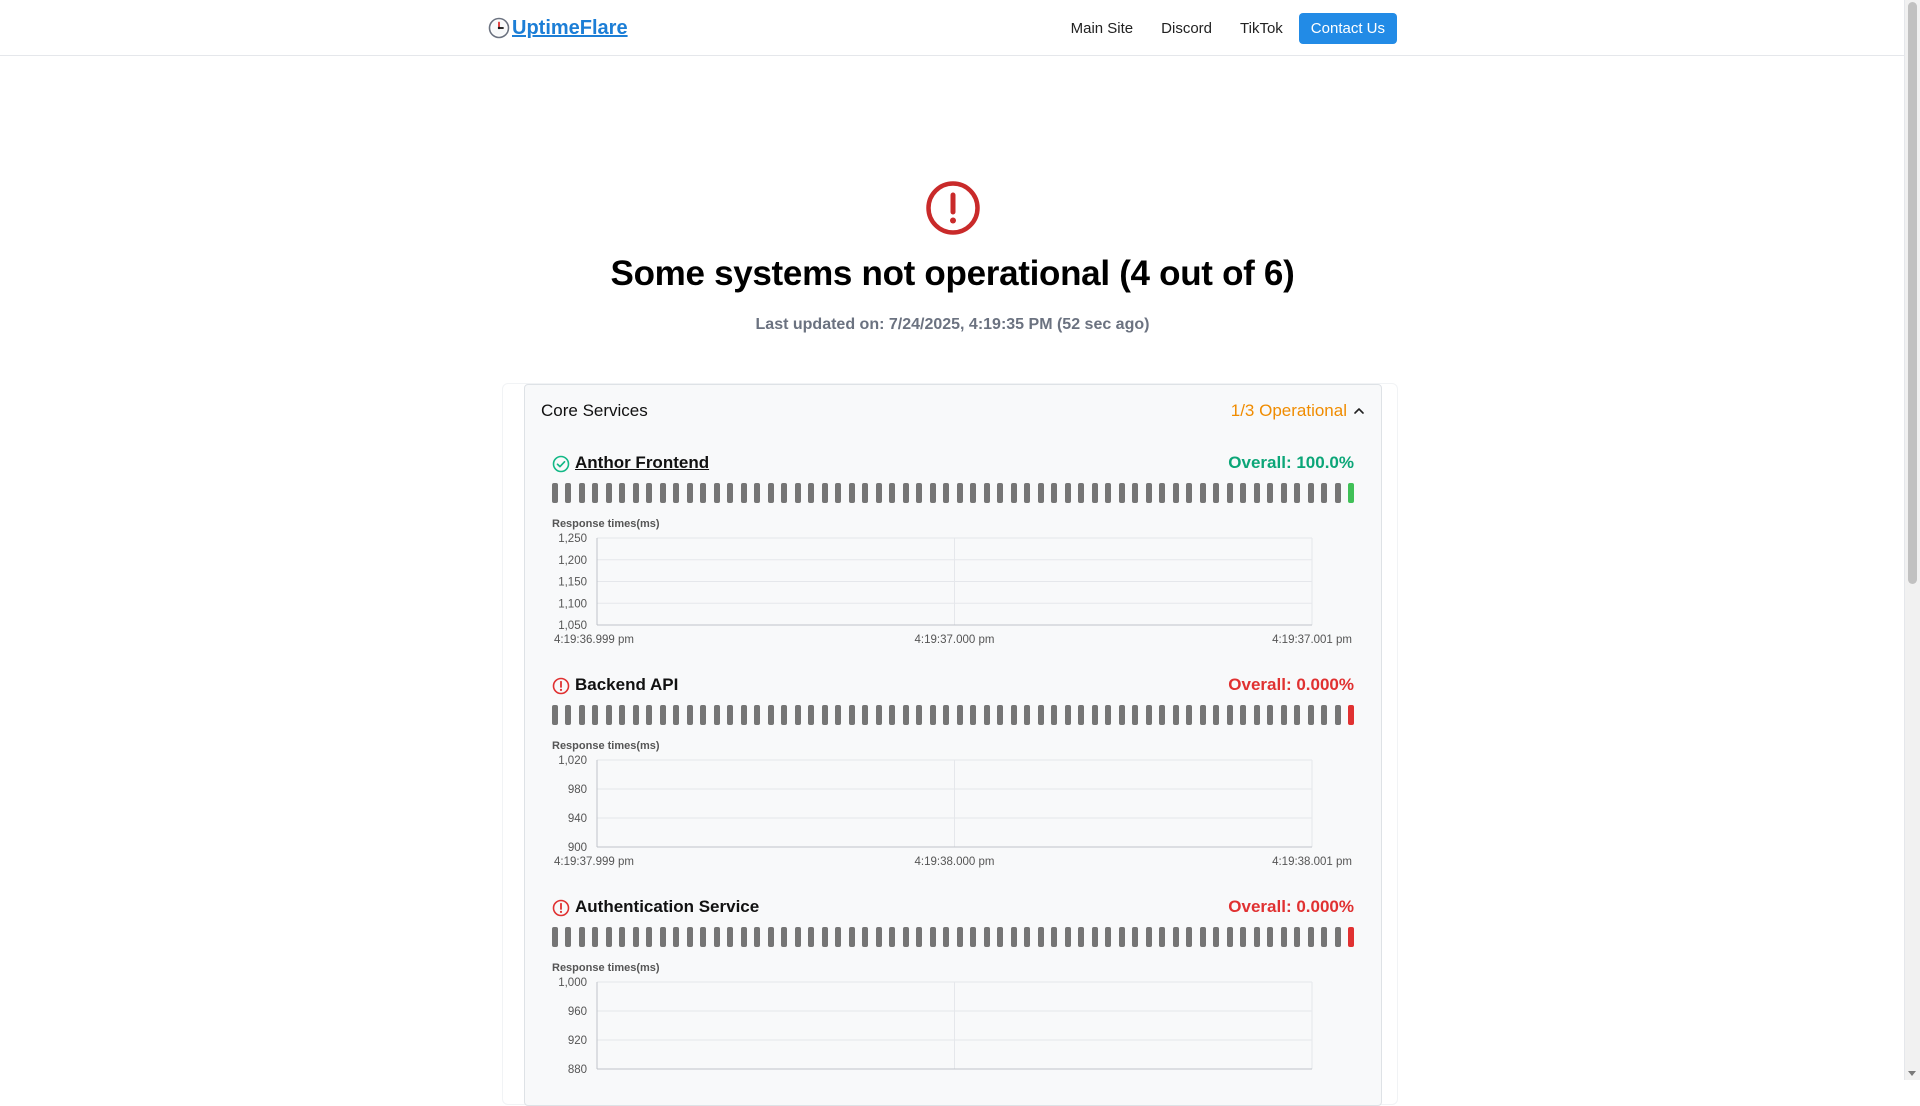 This screenshot has height=1106, width=1920. What do you see at coordinates (1187, 28) in the screenshot?
I see `nav-discord: Discord` at bounding box center [1187, 28].